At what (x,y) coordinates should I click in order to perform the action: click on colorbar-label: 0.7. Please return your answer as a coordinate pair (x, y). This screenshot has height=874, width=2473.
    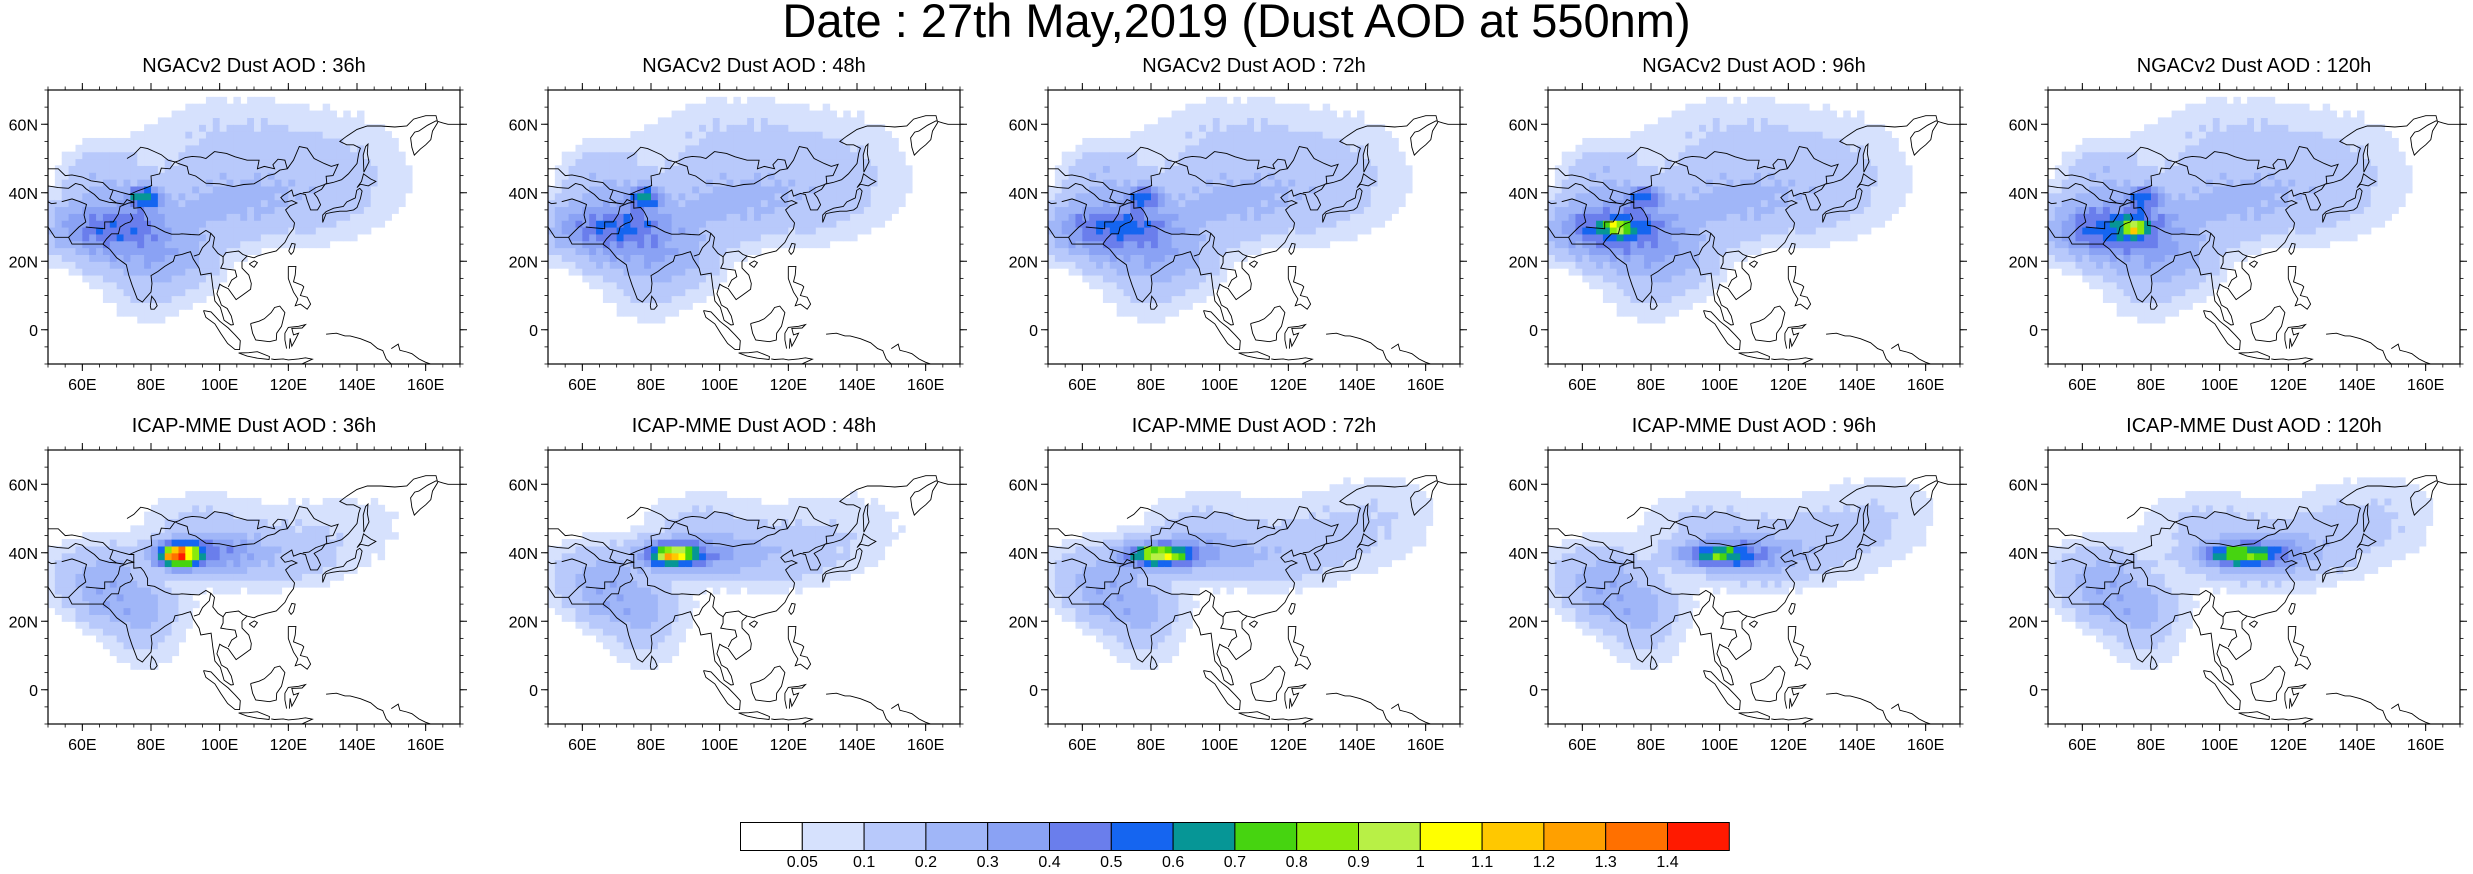
    Looking at the image, I should click on (1235, 862).